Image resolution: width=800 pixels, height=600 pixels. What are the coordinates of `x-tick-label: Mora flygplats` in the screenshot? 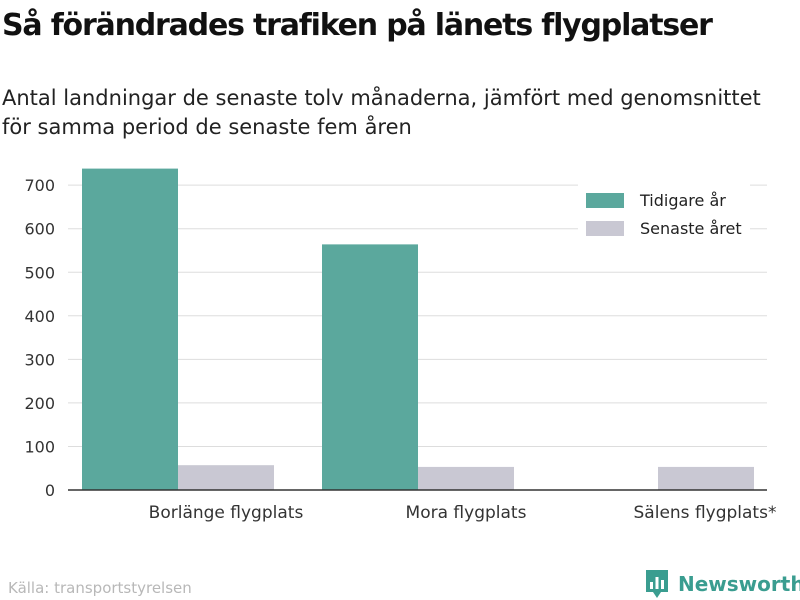 It's located at (466, 513).